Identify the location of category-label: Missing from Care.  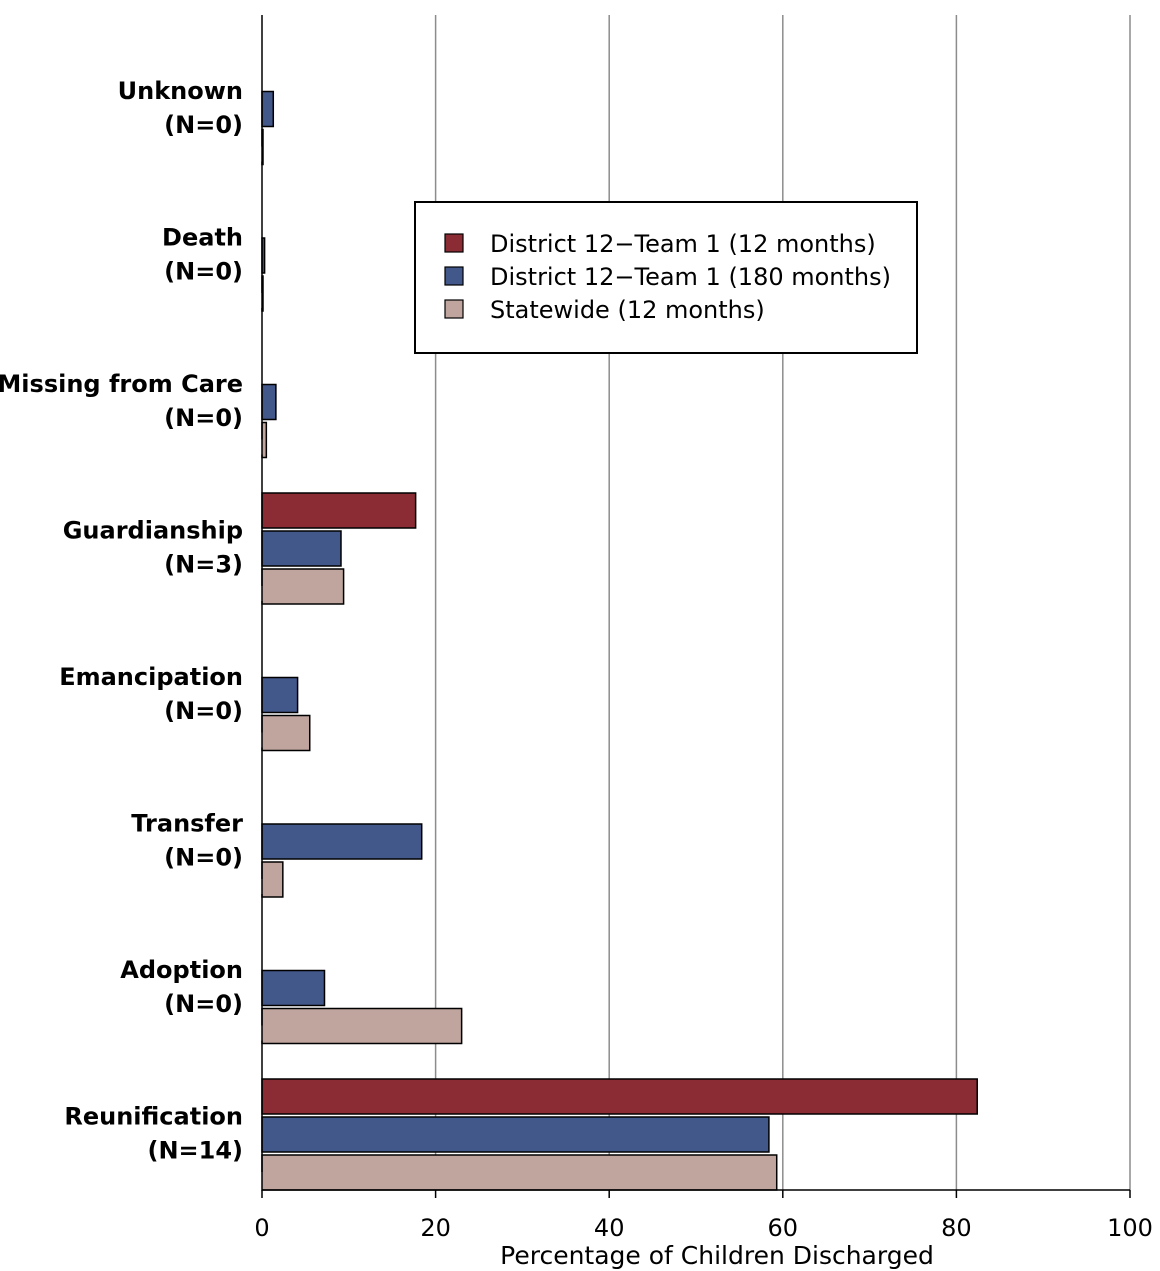
(121, 384).